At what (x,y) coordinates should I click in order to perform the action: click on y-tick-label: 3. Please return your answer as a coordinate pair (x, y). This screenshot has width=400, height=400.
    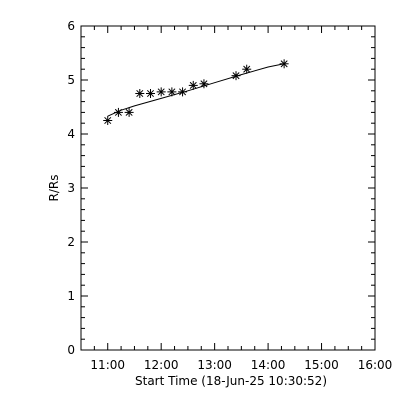
    Looking at the image, I should click on (71, 188).